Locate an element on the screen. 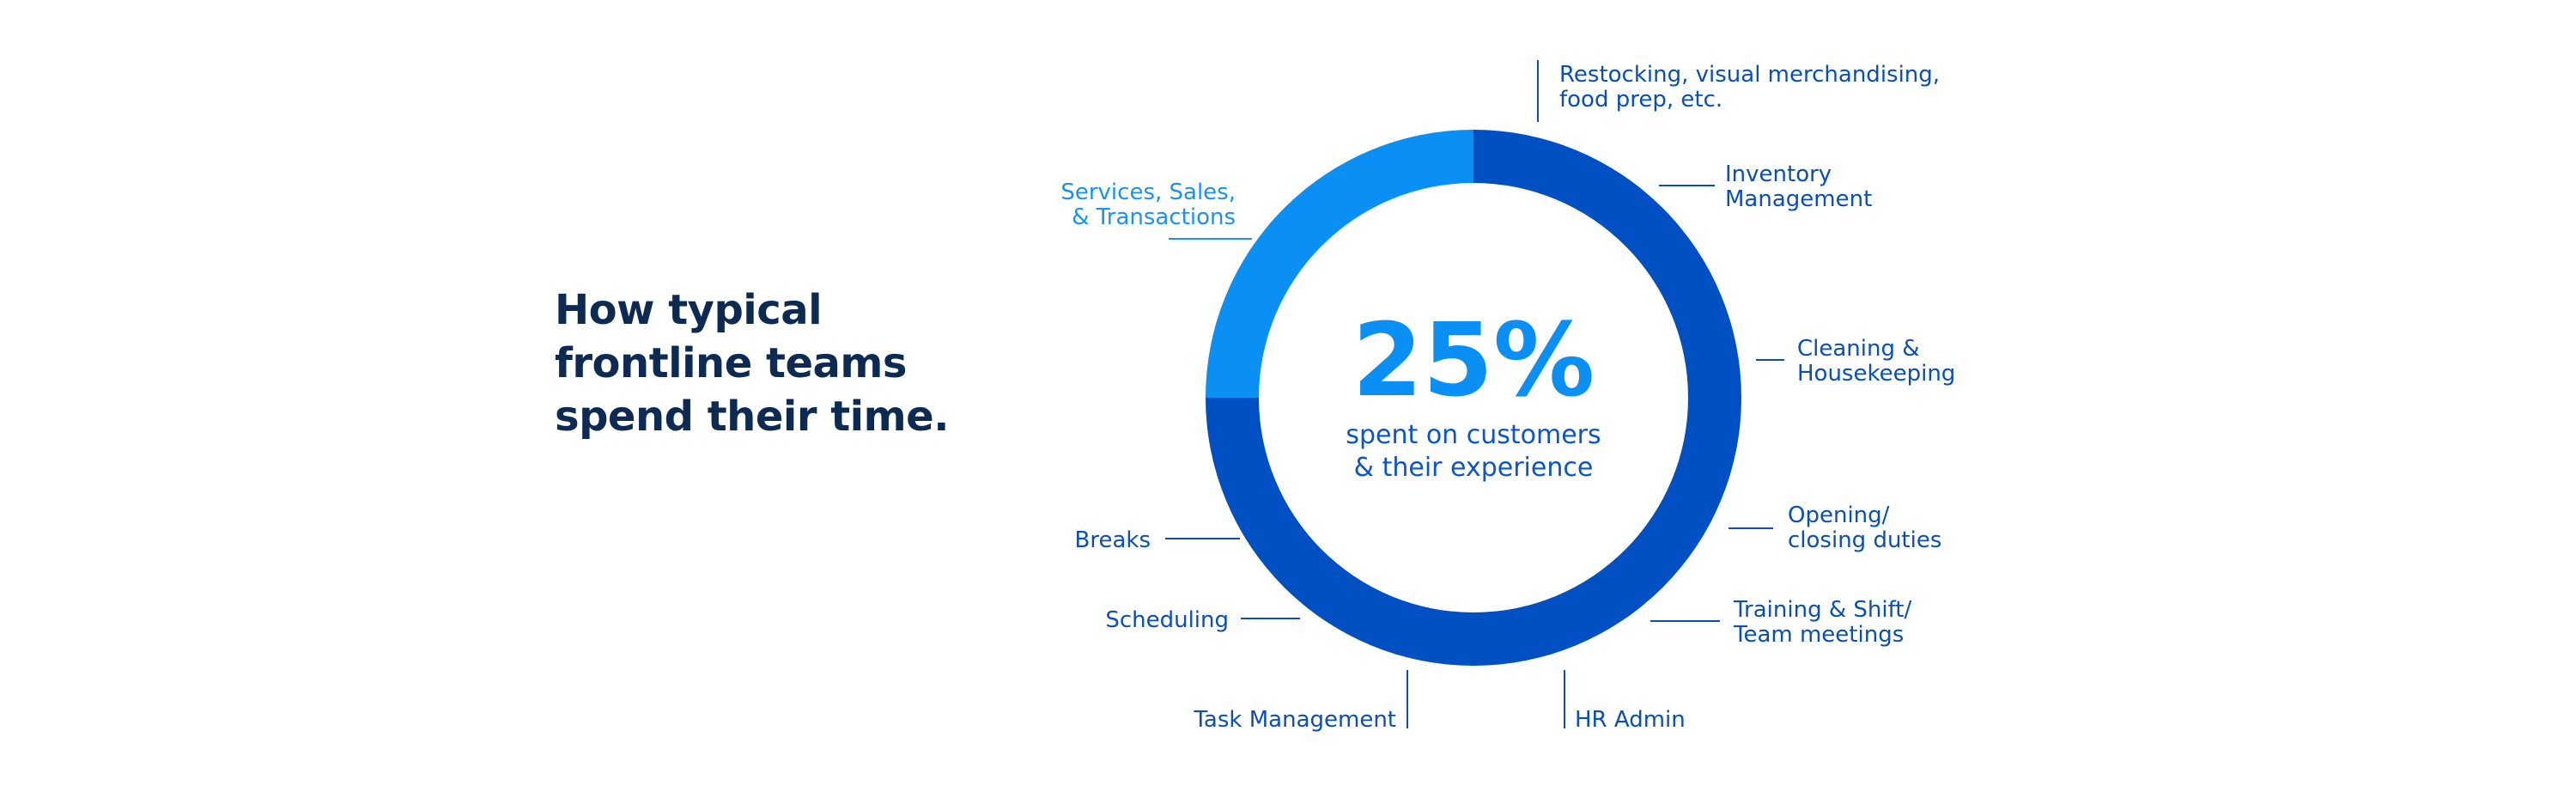  center-subtitle-line-2: & their experience is located at coordinates (1474, 468).